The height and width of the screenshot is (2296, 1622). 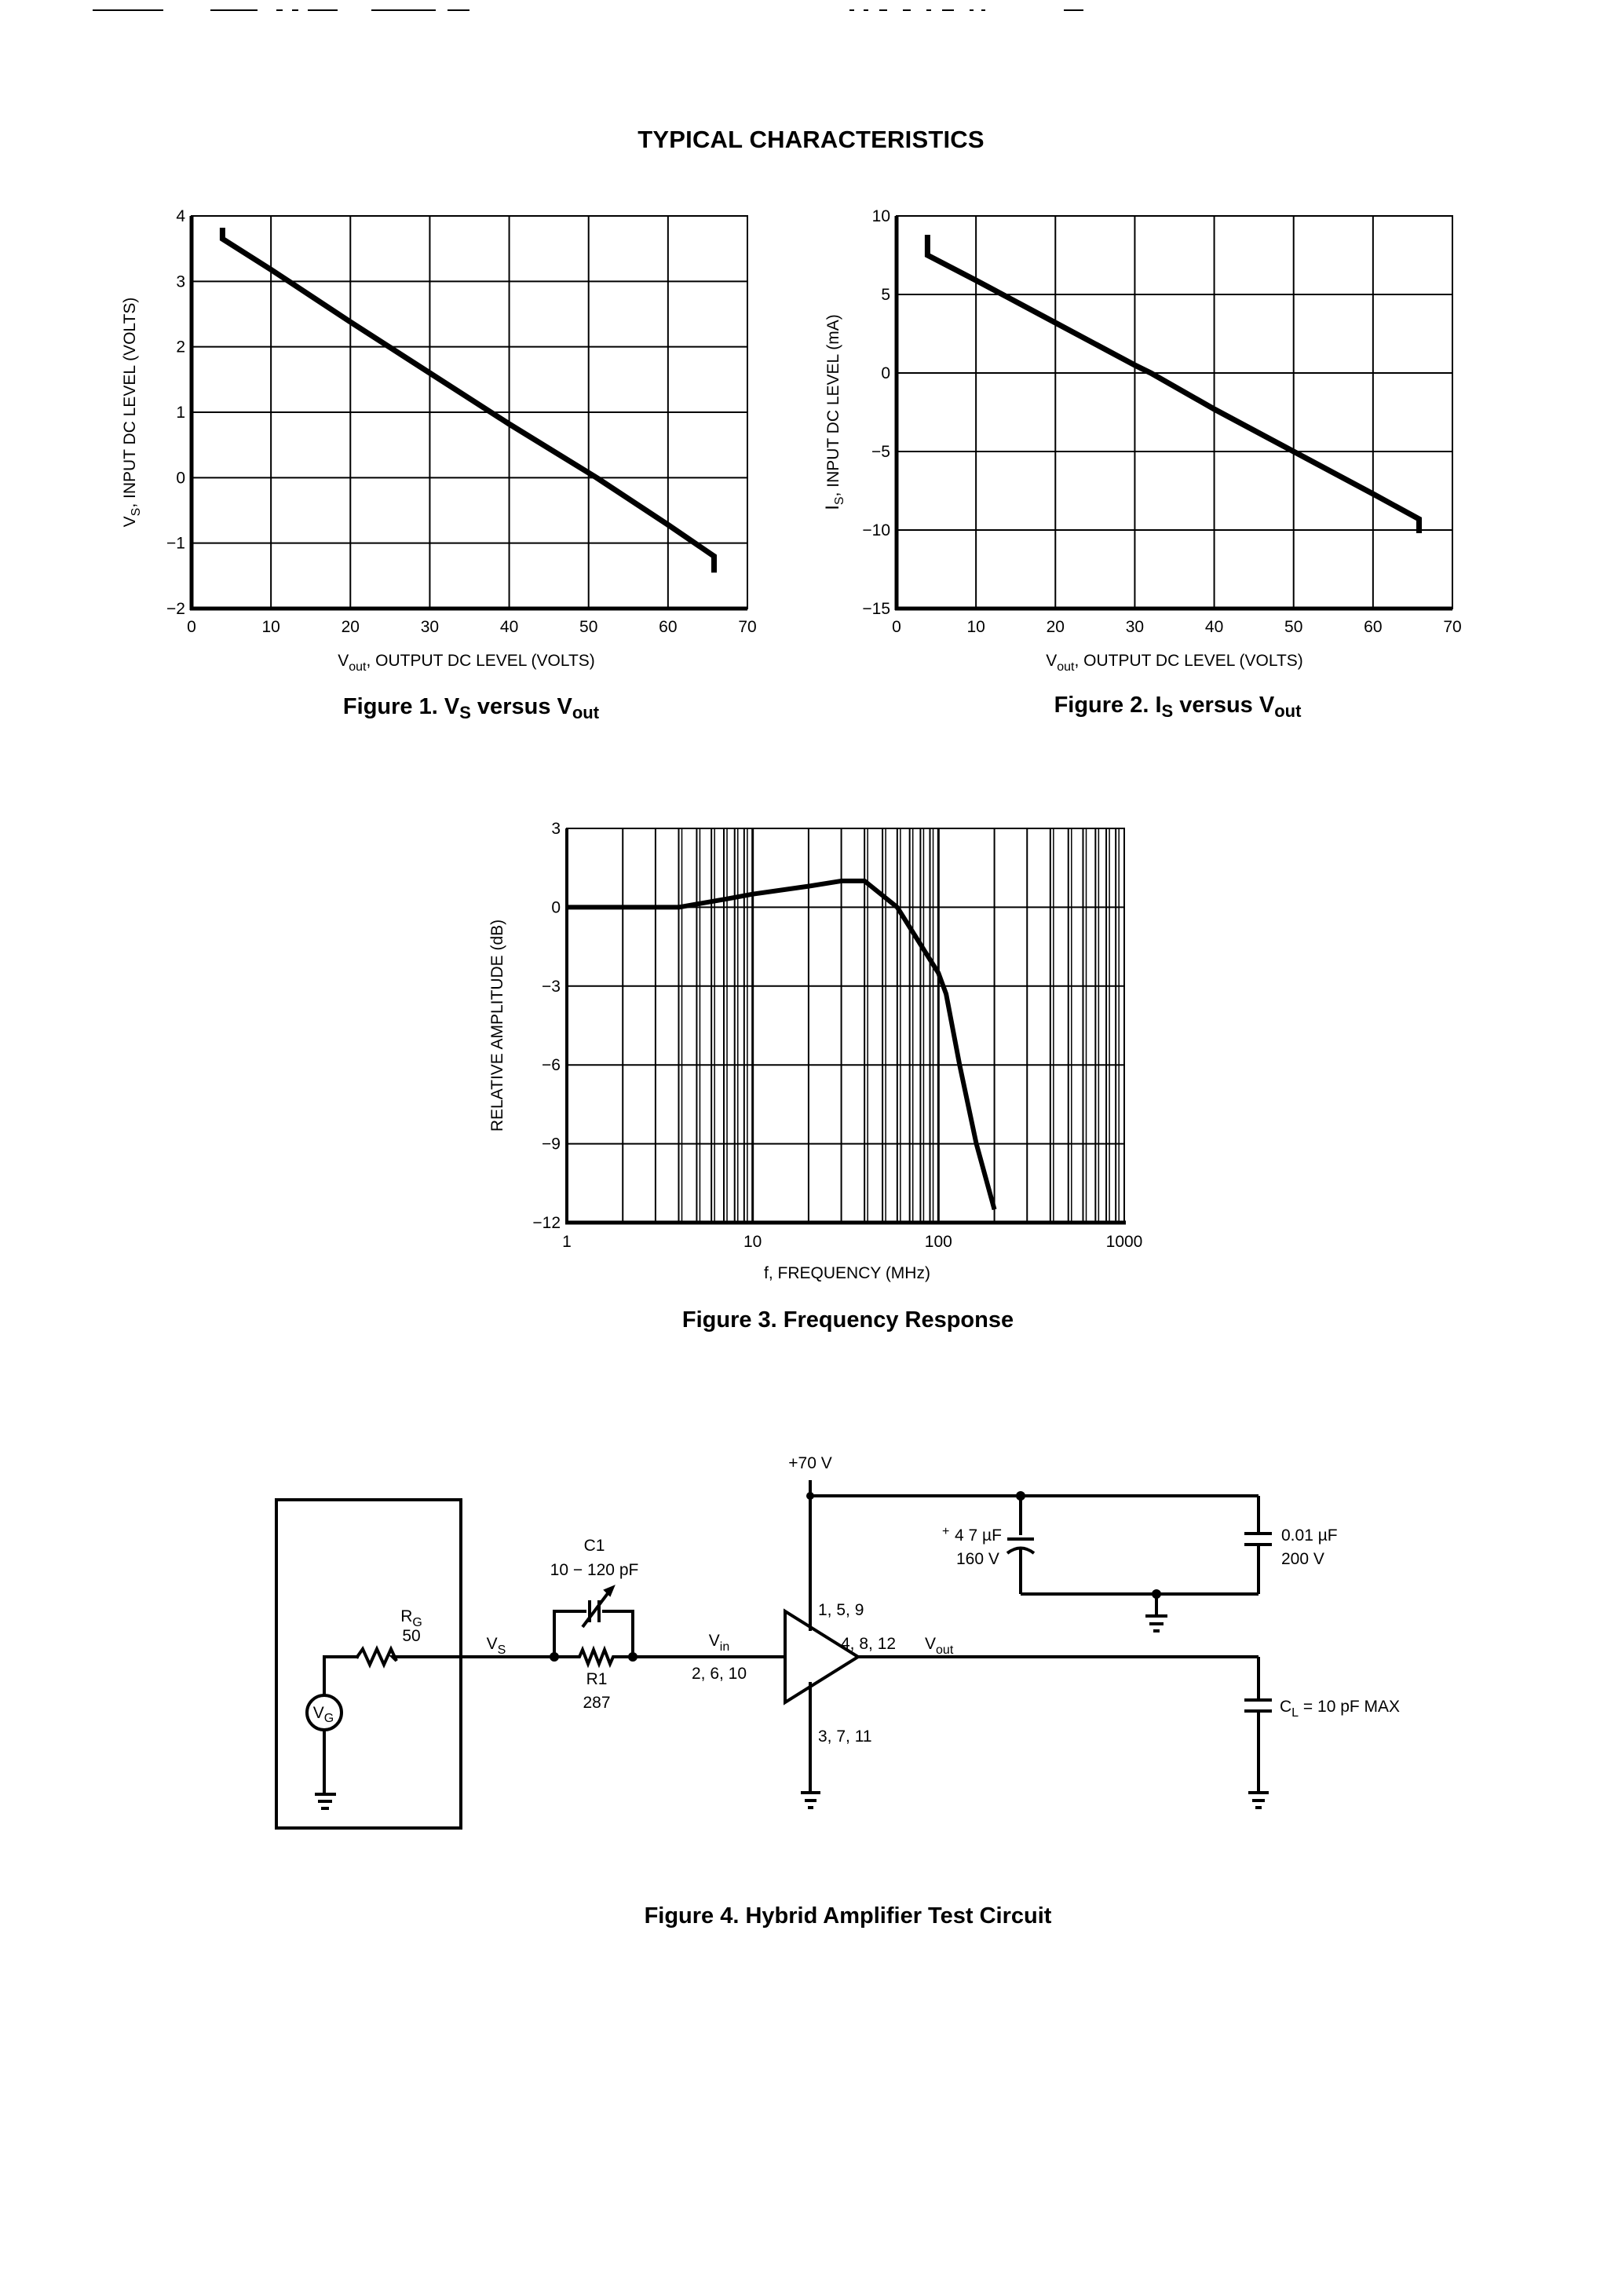 What do you see at coordinates (852, 1242) in the screenshot?
I see `figure-3-x-ticks: 1 10 100 1000` at bounding box center [852, 1242].